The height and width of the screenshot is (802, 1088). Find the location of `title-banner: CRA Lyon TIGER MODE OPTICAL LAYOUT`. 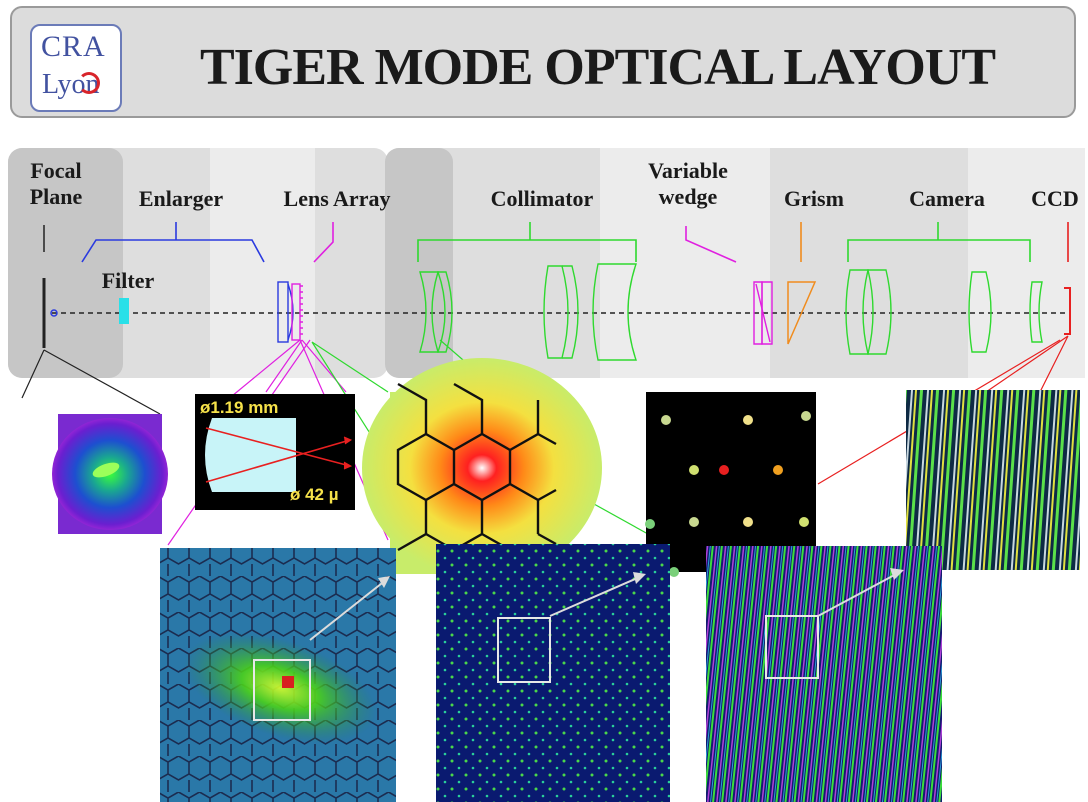

title-banner: CRA Lyon TIGER MODE OPTICAL LAYOUT is located at coordinates (543, 62).